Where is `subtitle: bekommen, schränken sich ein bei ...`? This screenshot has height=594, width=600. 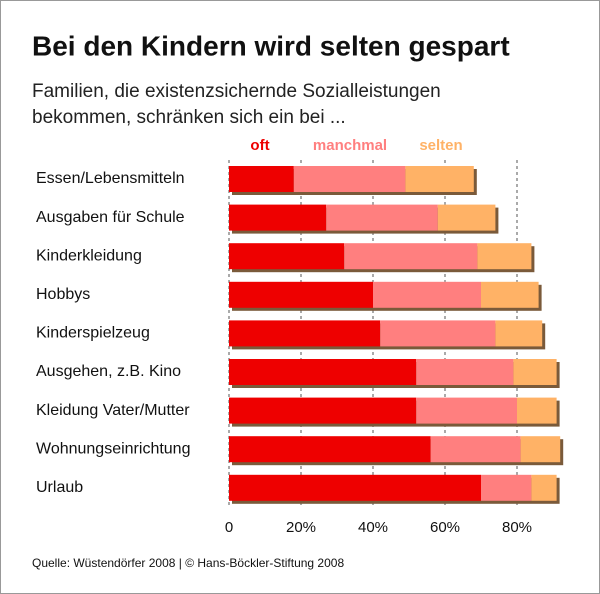 subtitle: bekommen, schränken sich ein bei ... is located at coordinates (189, 117).